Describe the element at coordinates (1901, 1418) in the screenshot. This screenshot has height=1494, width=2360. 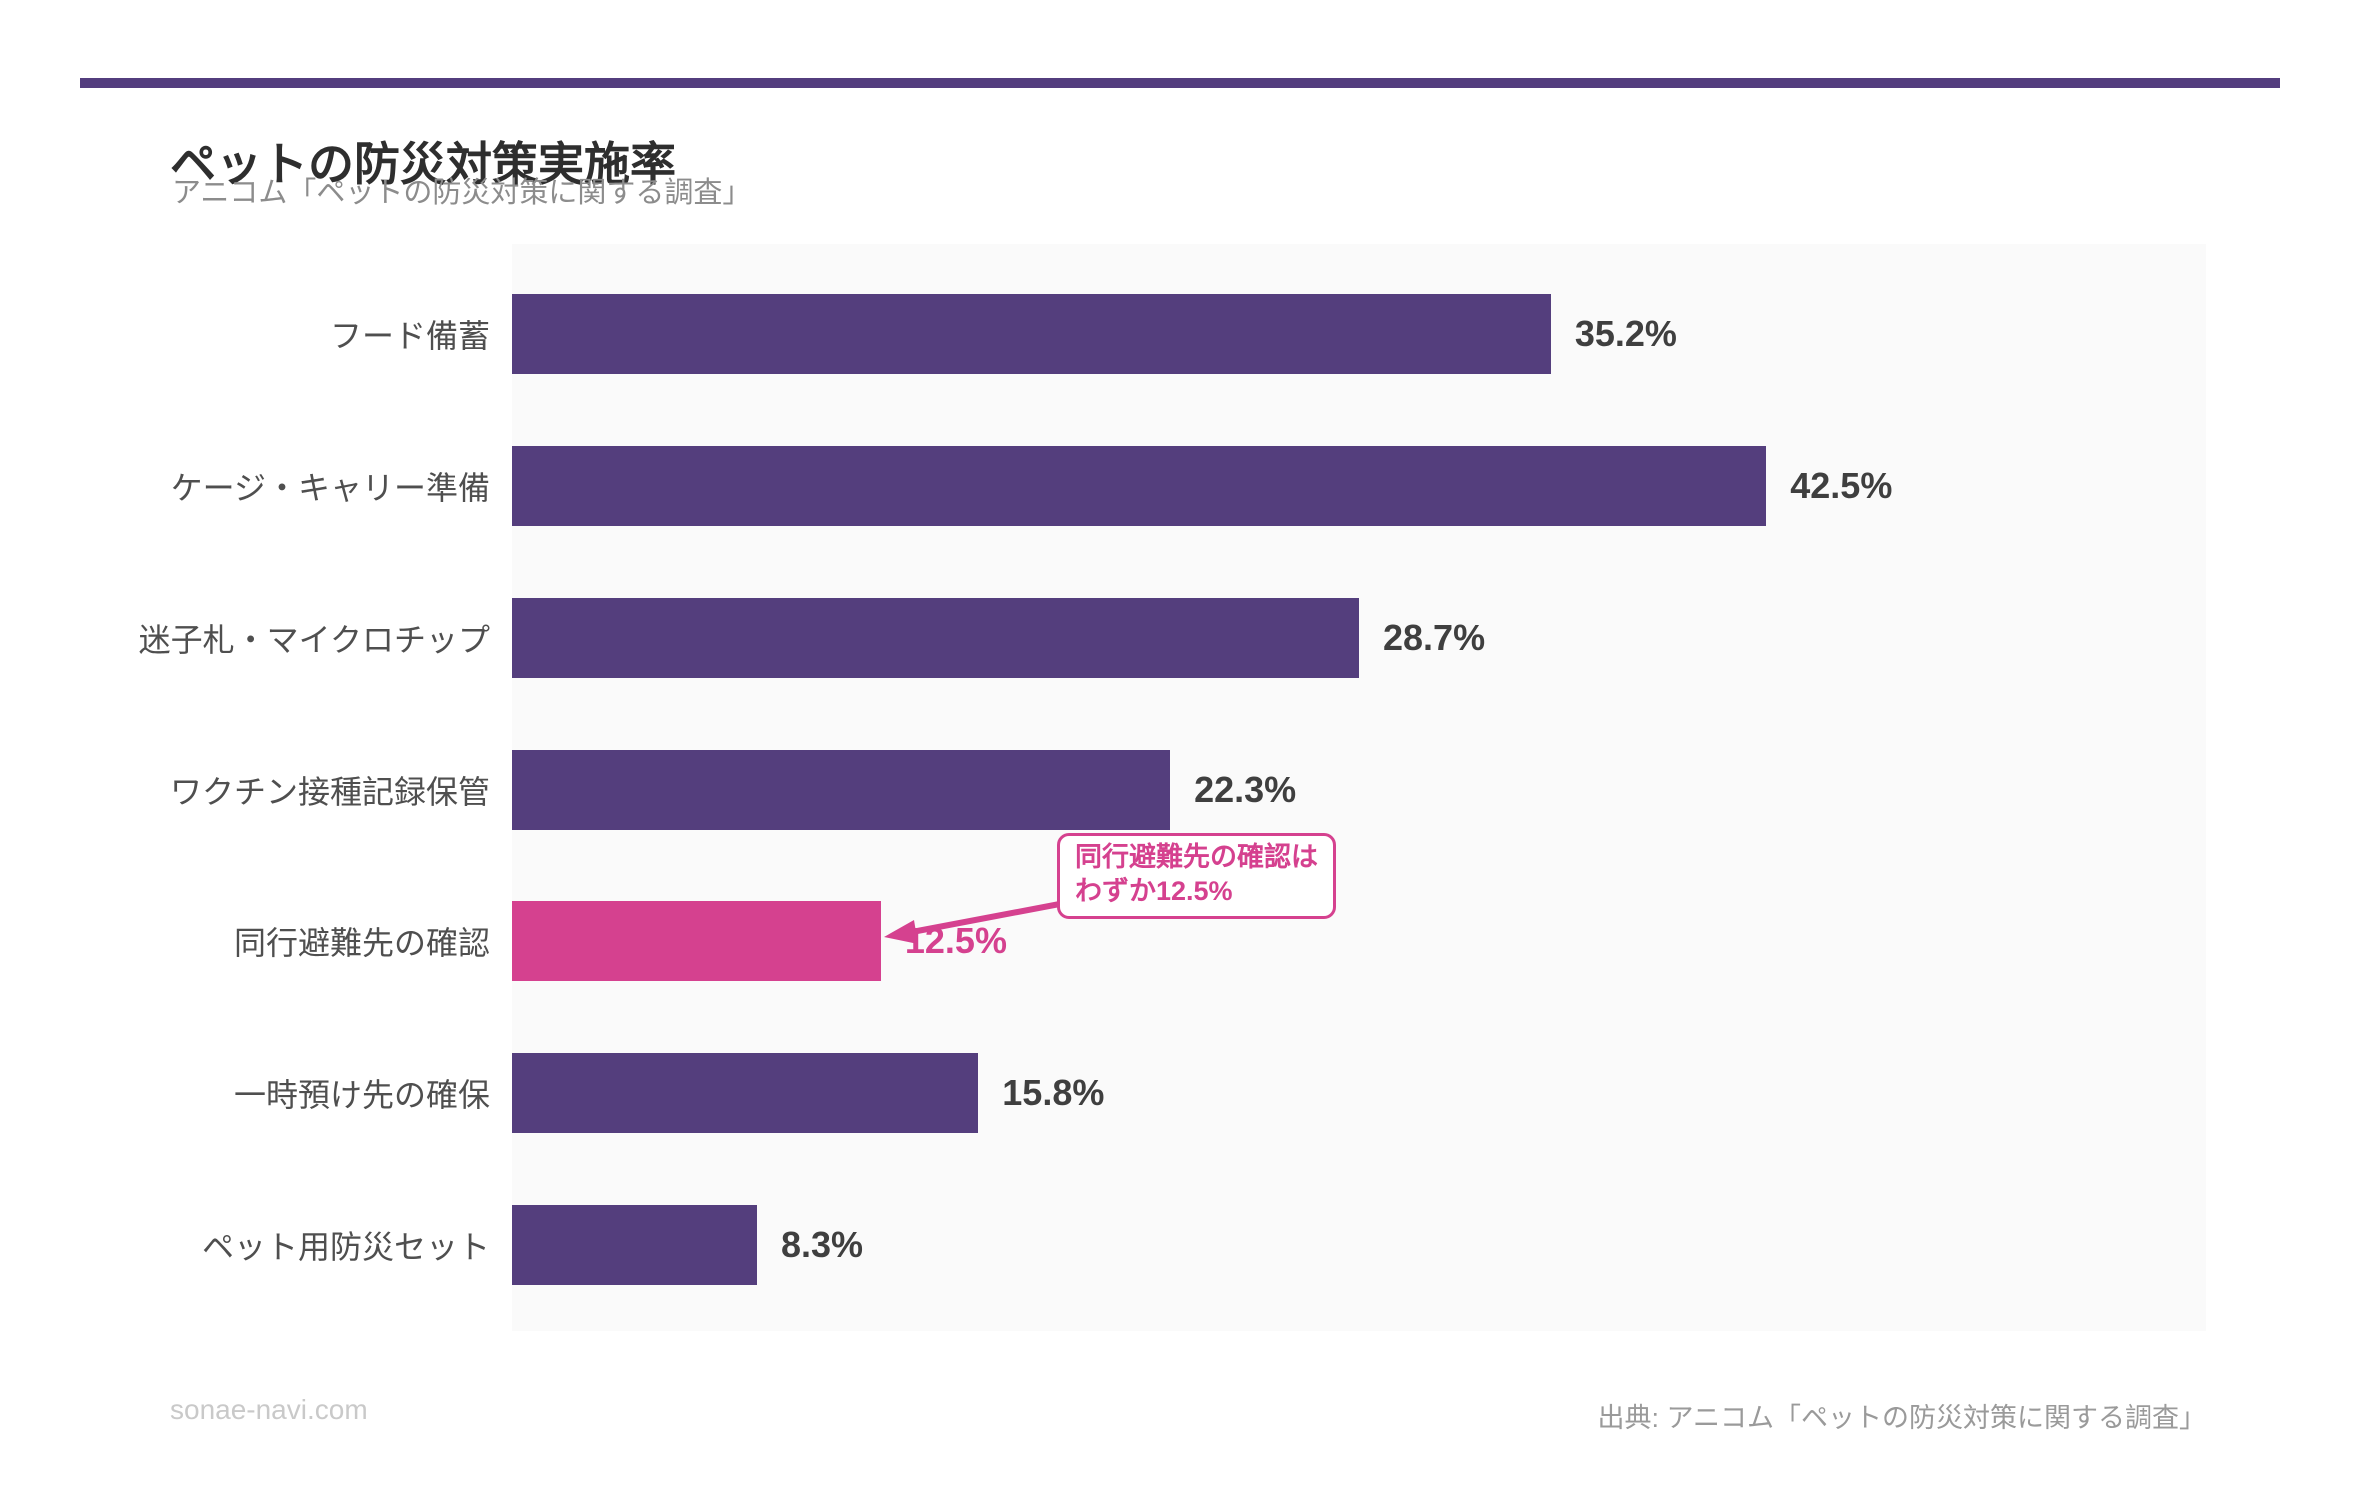
I see `footer-source-credit: 出典: アニコム「ペットの防災対策に関する調査」` at that location.